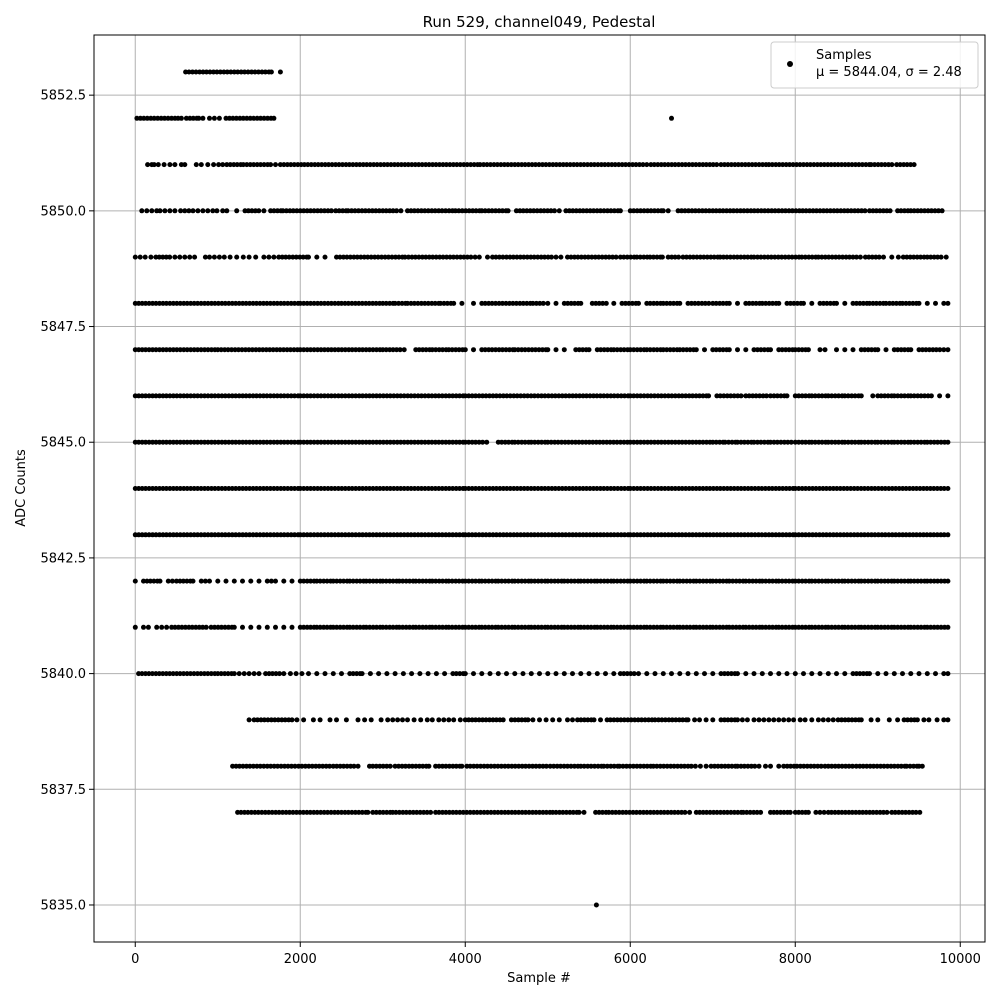  What do you see at coordinates (874, 65) in the screenshot?
I see `legend: Samples μ = 5844.04, σ = 2.48` at bounding box center [874, 65].